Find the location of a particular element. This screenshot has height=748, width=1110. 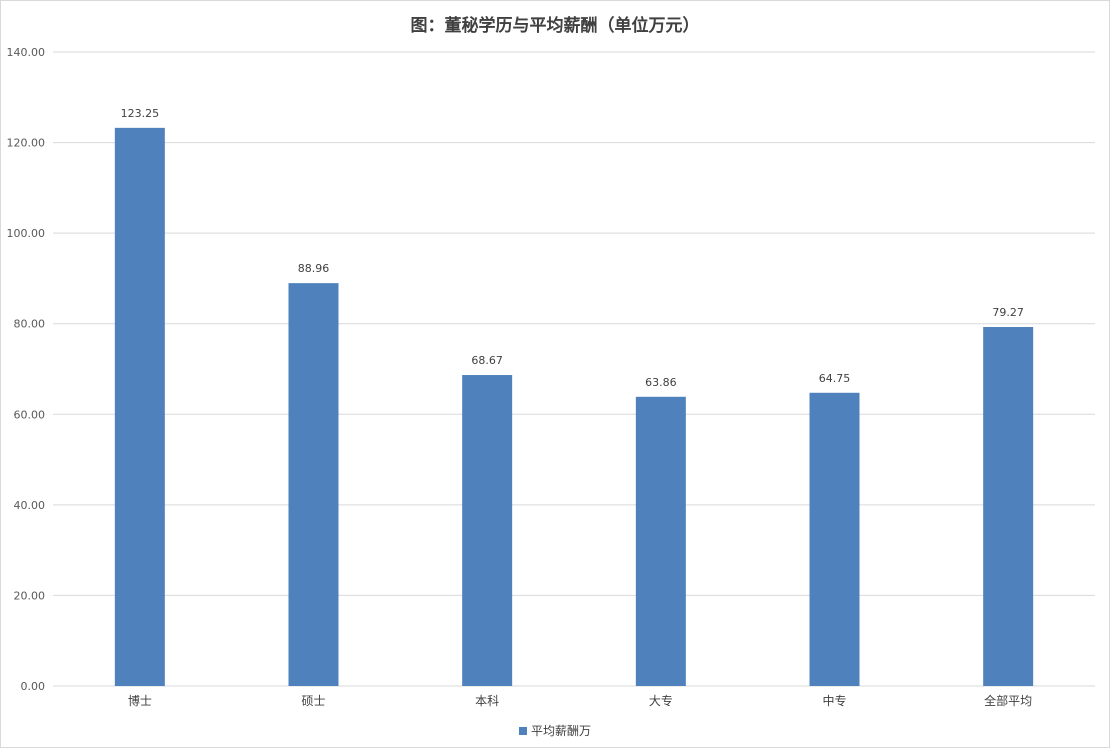

x-category-label: 全部平均 is located at coordinates (1008, 700).